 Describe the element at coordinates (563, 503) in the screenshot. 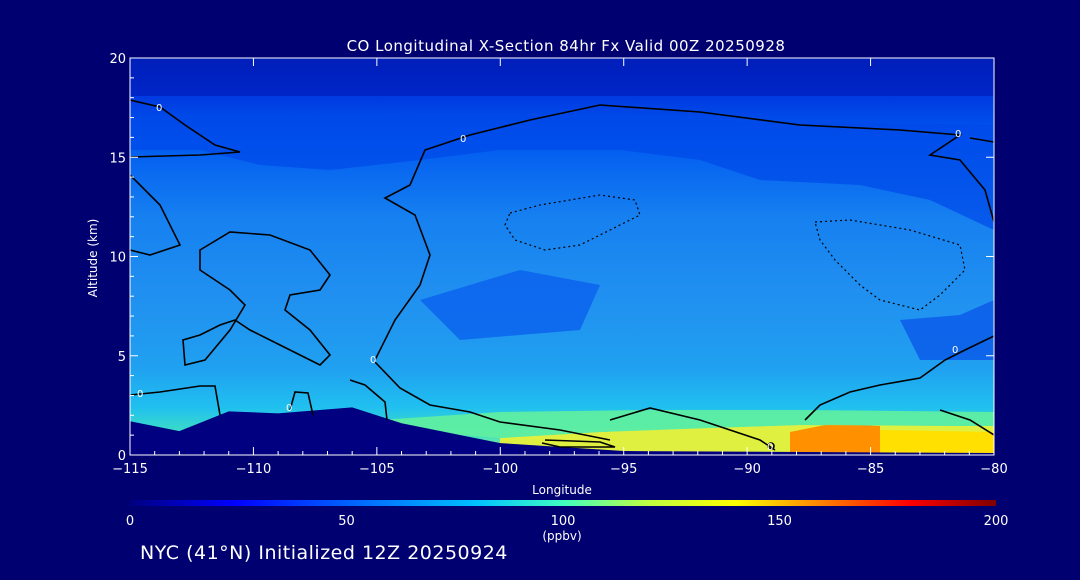

I see `colorbar` at that location.